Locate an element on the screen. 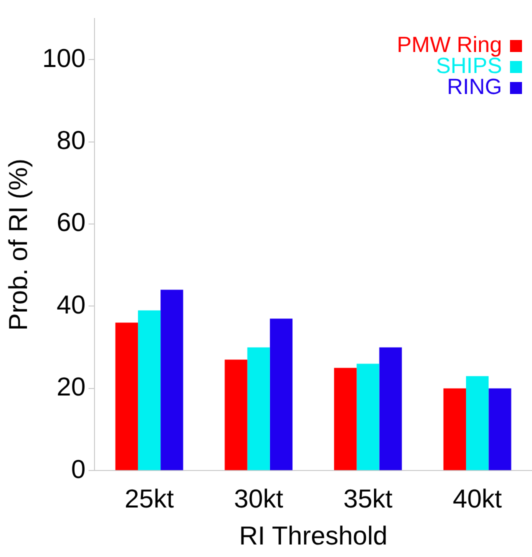  y-axis-title: Prob. of RI (%) is located at coordinates (17, 244).